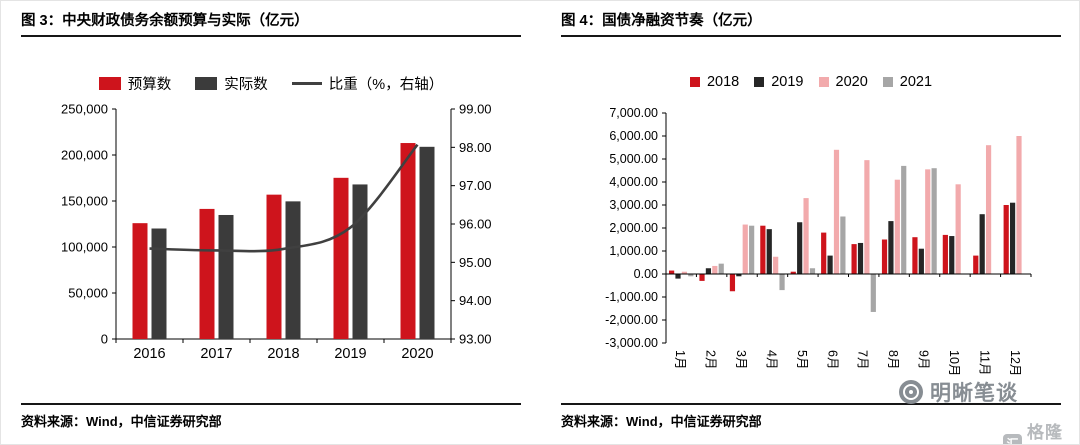 The width and height of the screenshot is (1080, 445). I want to click on legend-swatch-2018, so click(694, 82).